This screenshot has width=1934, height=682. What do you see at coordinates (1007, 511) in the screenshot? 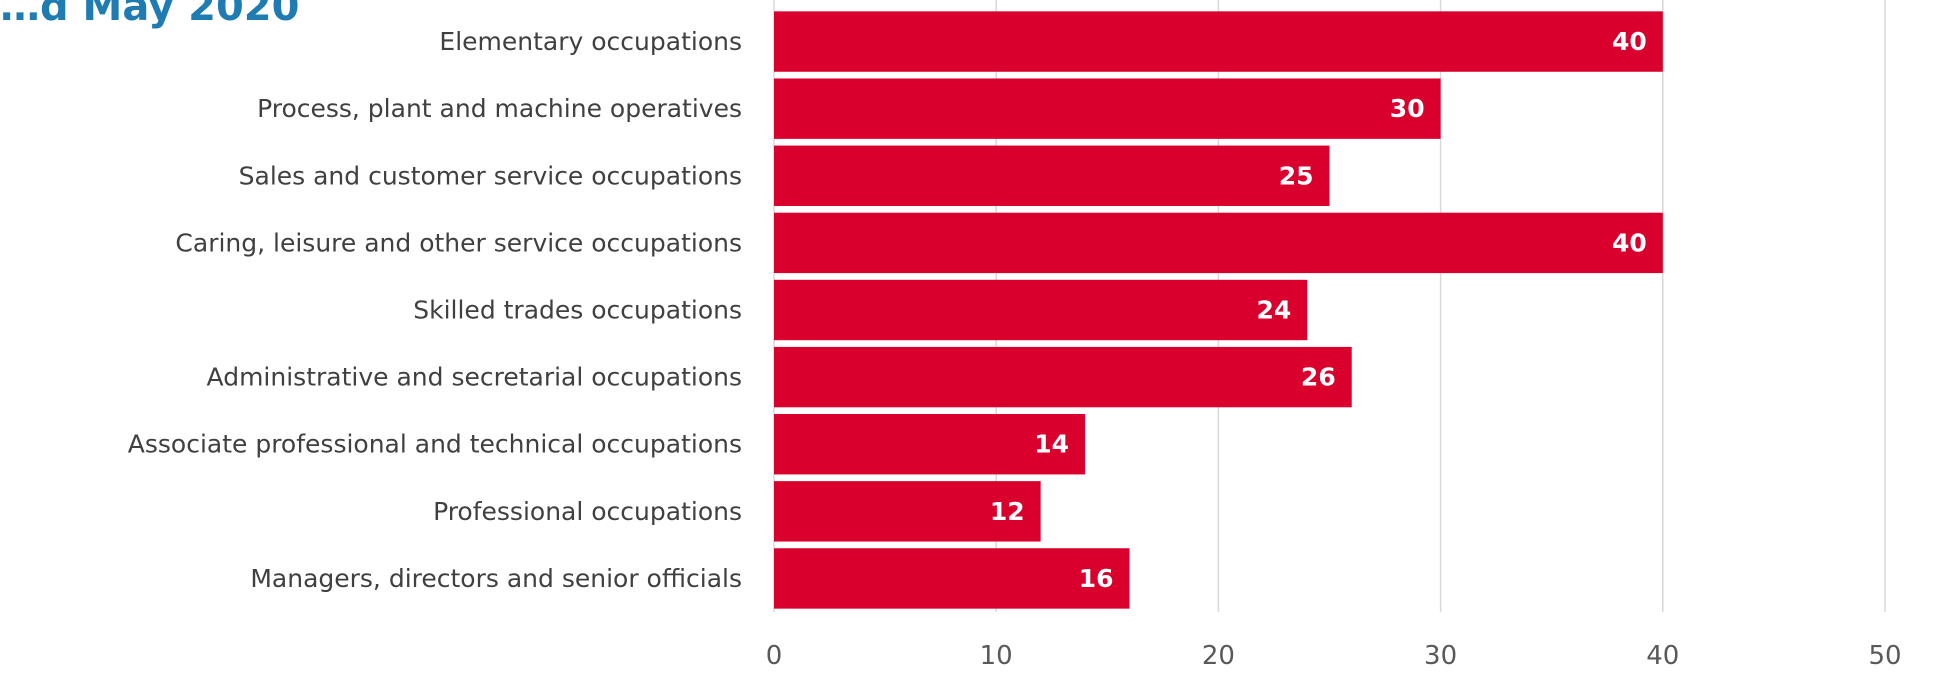
I see `data-label: 12` at bounding box center [1007, 511].